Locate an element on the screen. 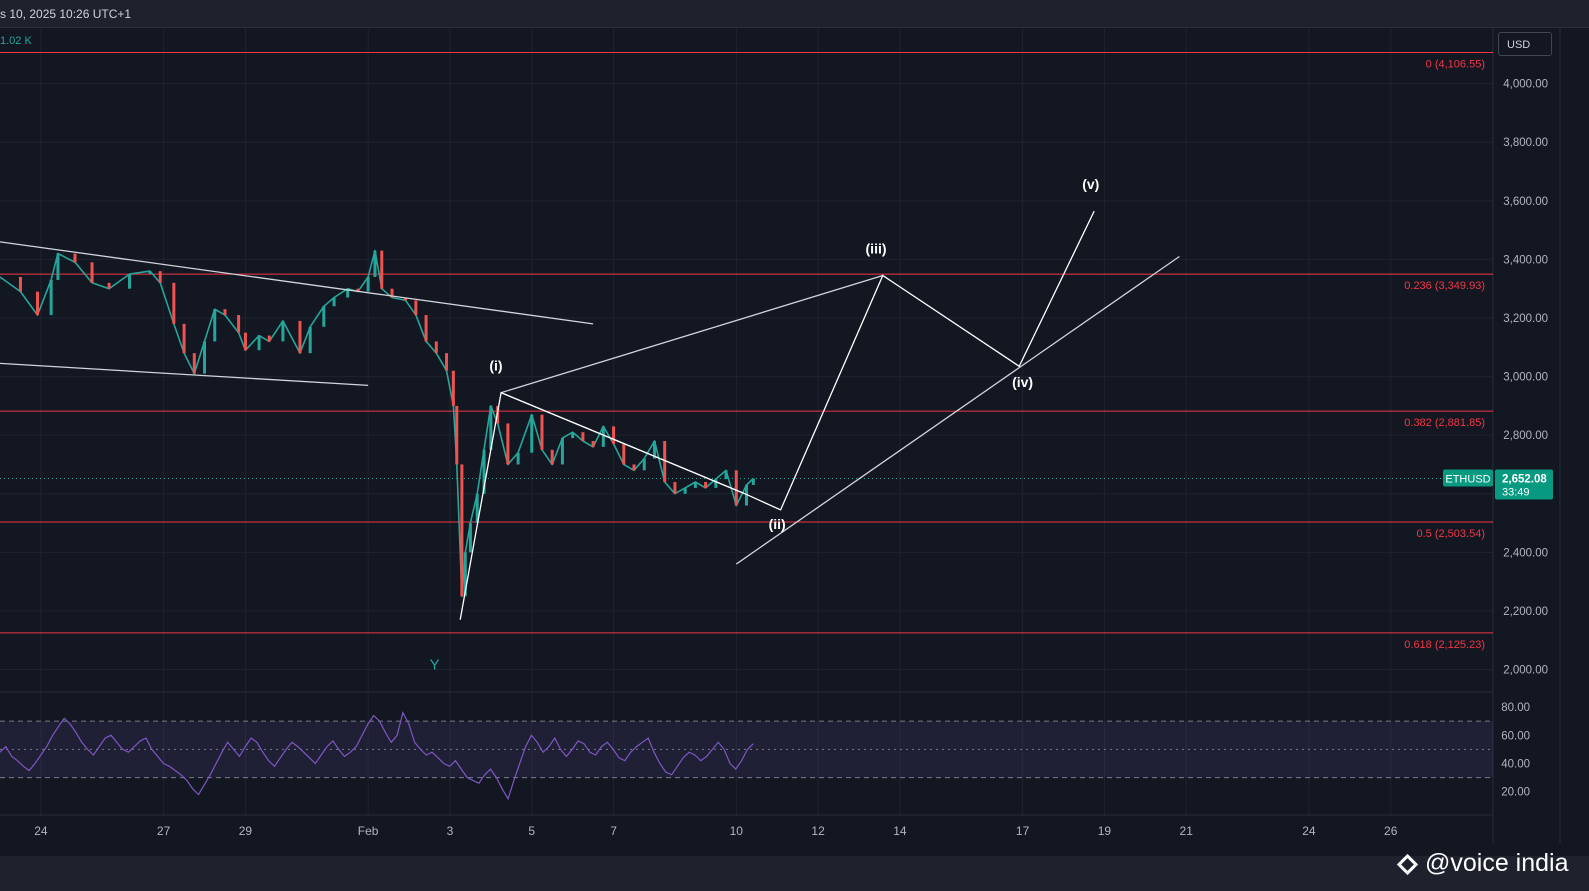 The height and width of the screenshot is (891, 1589). time-tick-label: 3 is located at coordinates (450, 831).